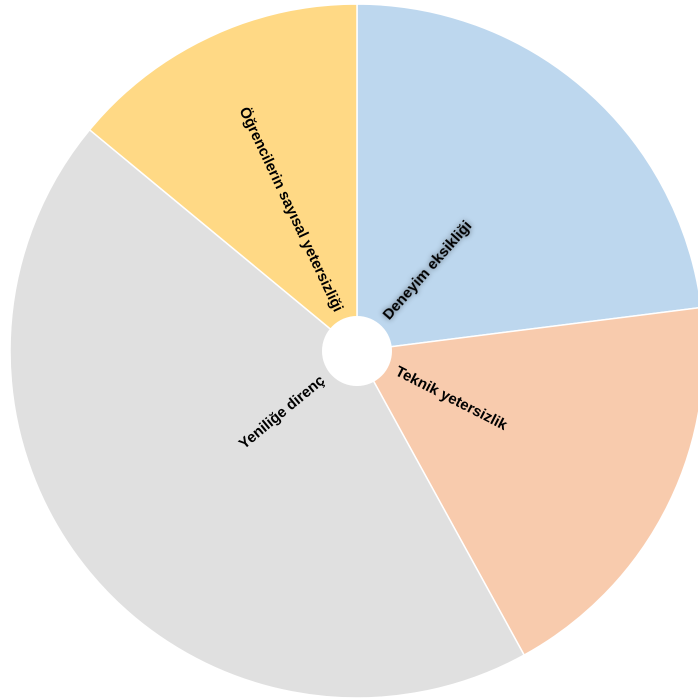  What do you see at coordinates (357, 351) in the screenshot?
I see `center-hole` at bounding box center [357, 351].